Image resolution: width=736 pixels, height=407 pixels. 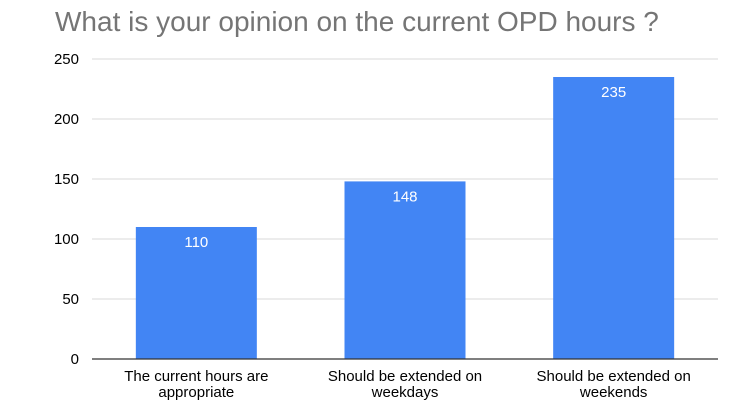 What do you see at coordinates (404, 196) in the screenshot?
I see `data-label: 148` at bounding box center [404, 196].